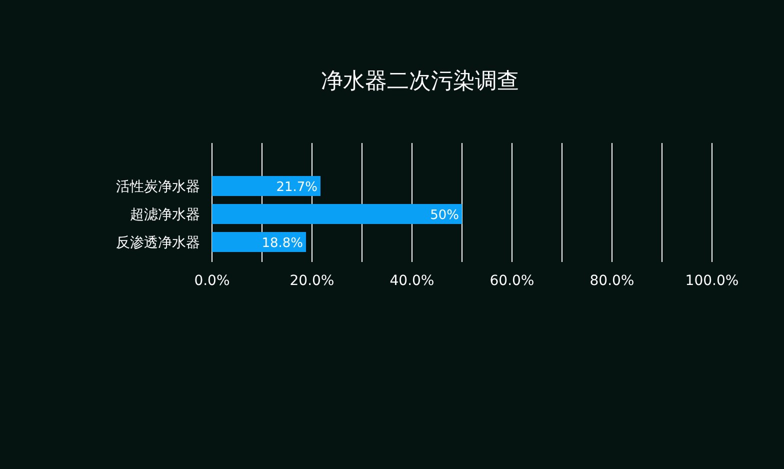 This screenshot has height=469, width=784. Describe the element at coordinates (158, 243) in the screenshot. I see `y-tick-label: 反渗透净水器` at that location.